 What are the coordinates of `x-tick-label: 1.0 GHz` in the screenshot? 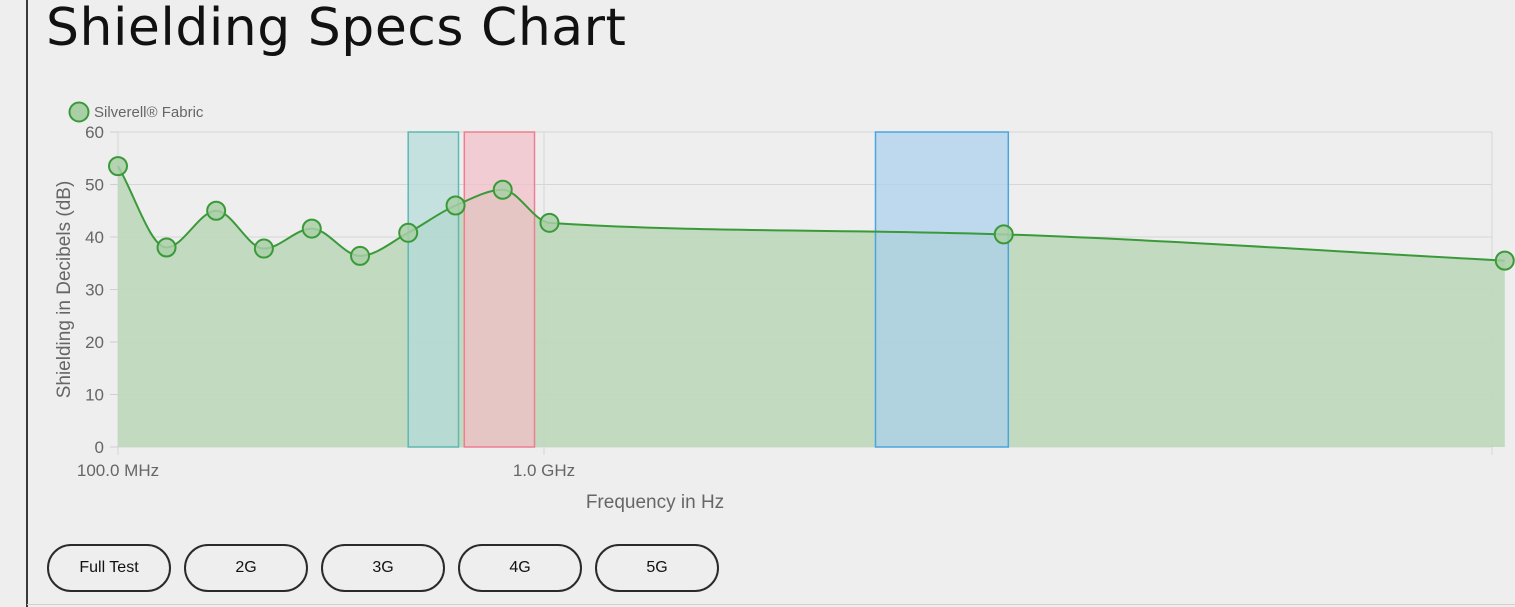 It's located at (544, 470).